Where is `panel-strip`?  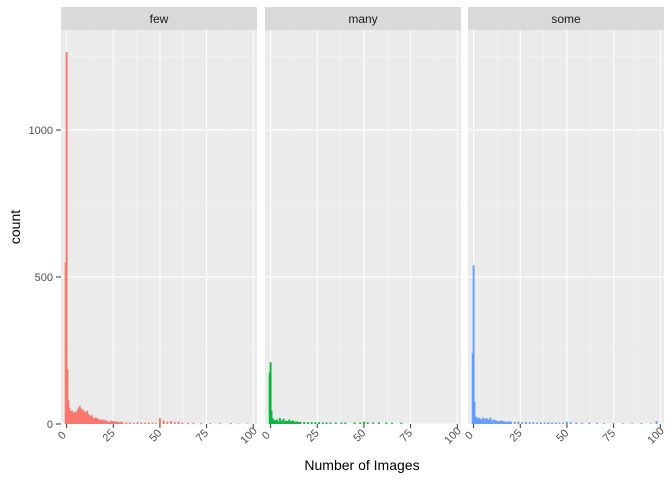 panel-strip is located at coordinates (159, 18).